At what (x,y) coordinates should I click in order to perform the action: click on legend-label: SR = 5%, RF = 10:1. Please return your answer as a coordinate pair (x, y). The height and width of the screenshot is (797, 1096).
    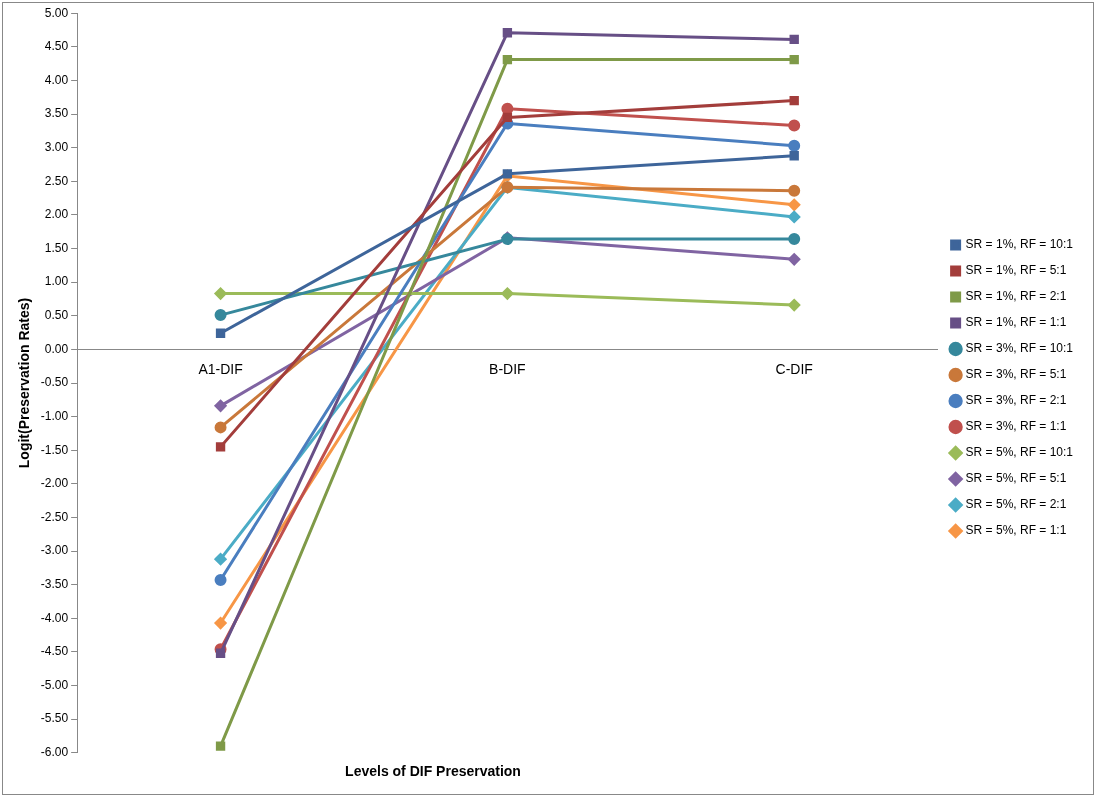
    Looking at the image, I should click on (1019, 452).